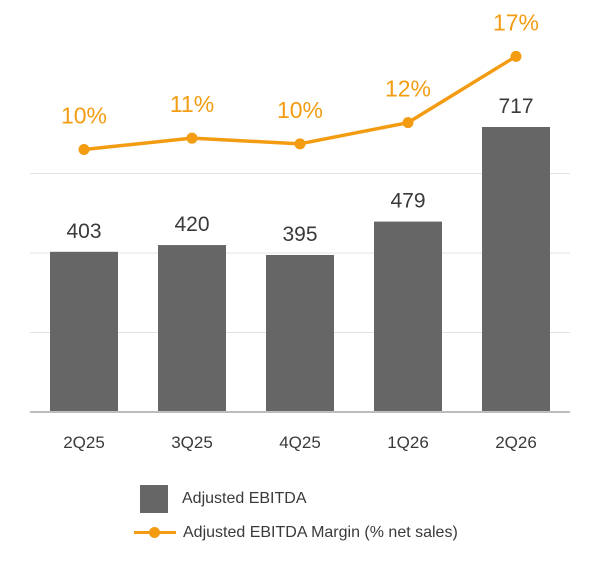 The height and width of the screenshot is (576, 600). I want to click on legend-item-adjusted-ebitda: Adjusted EBITDA, so click(299, 499).